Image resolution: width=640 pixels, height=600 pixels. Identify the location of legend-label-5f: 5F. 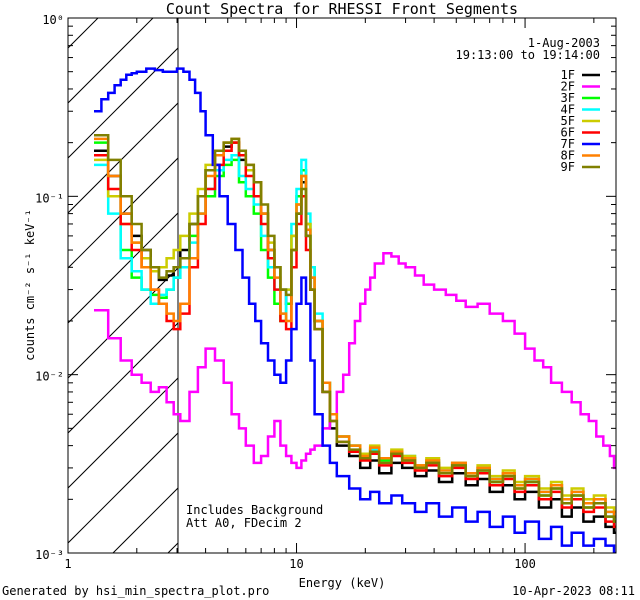
(568, 121).